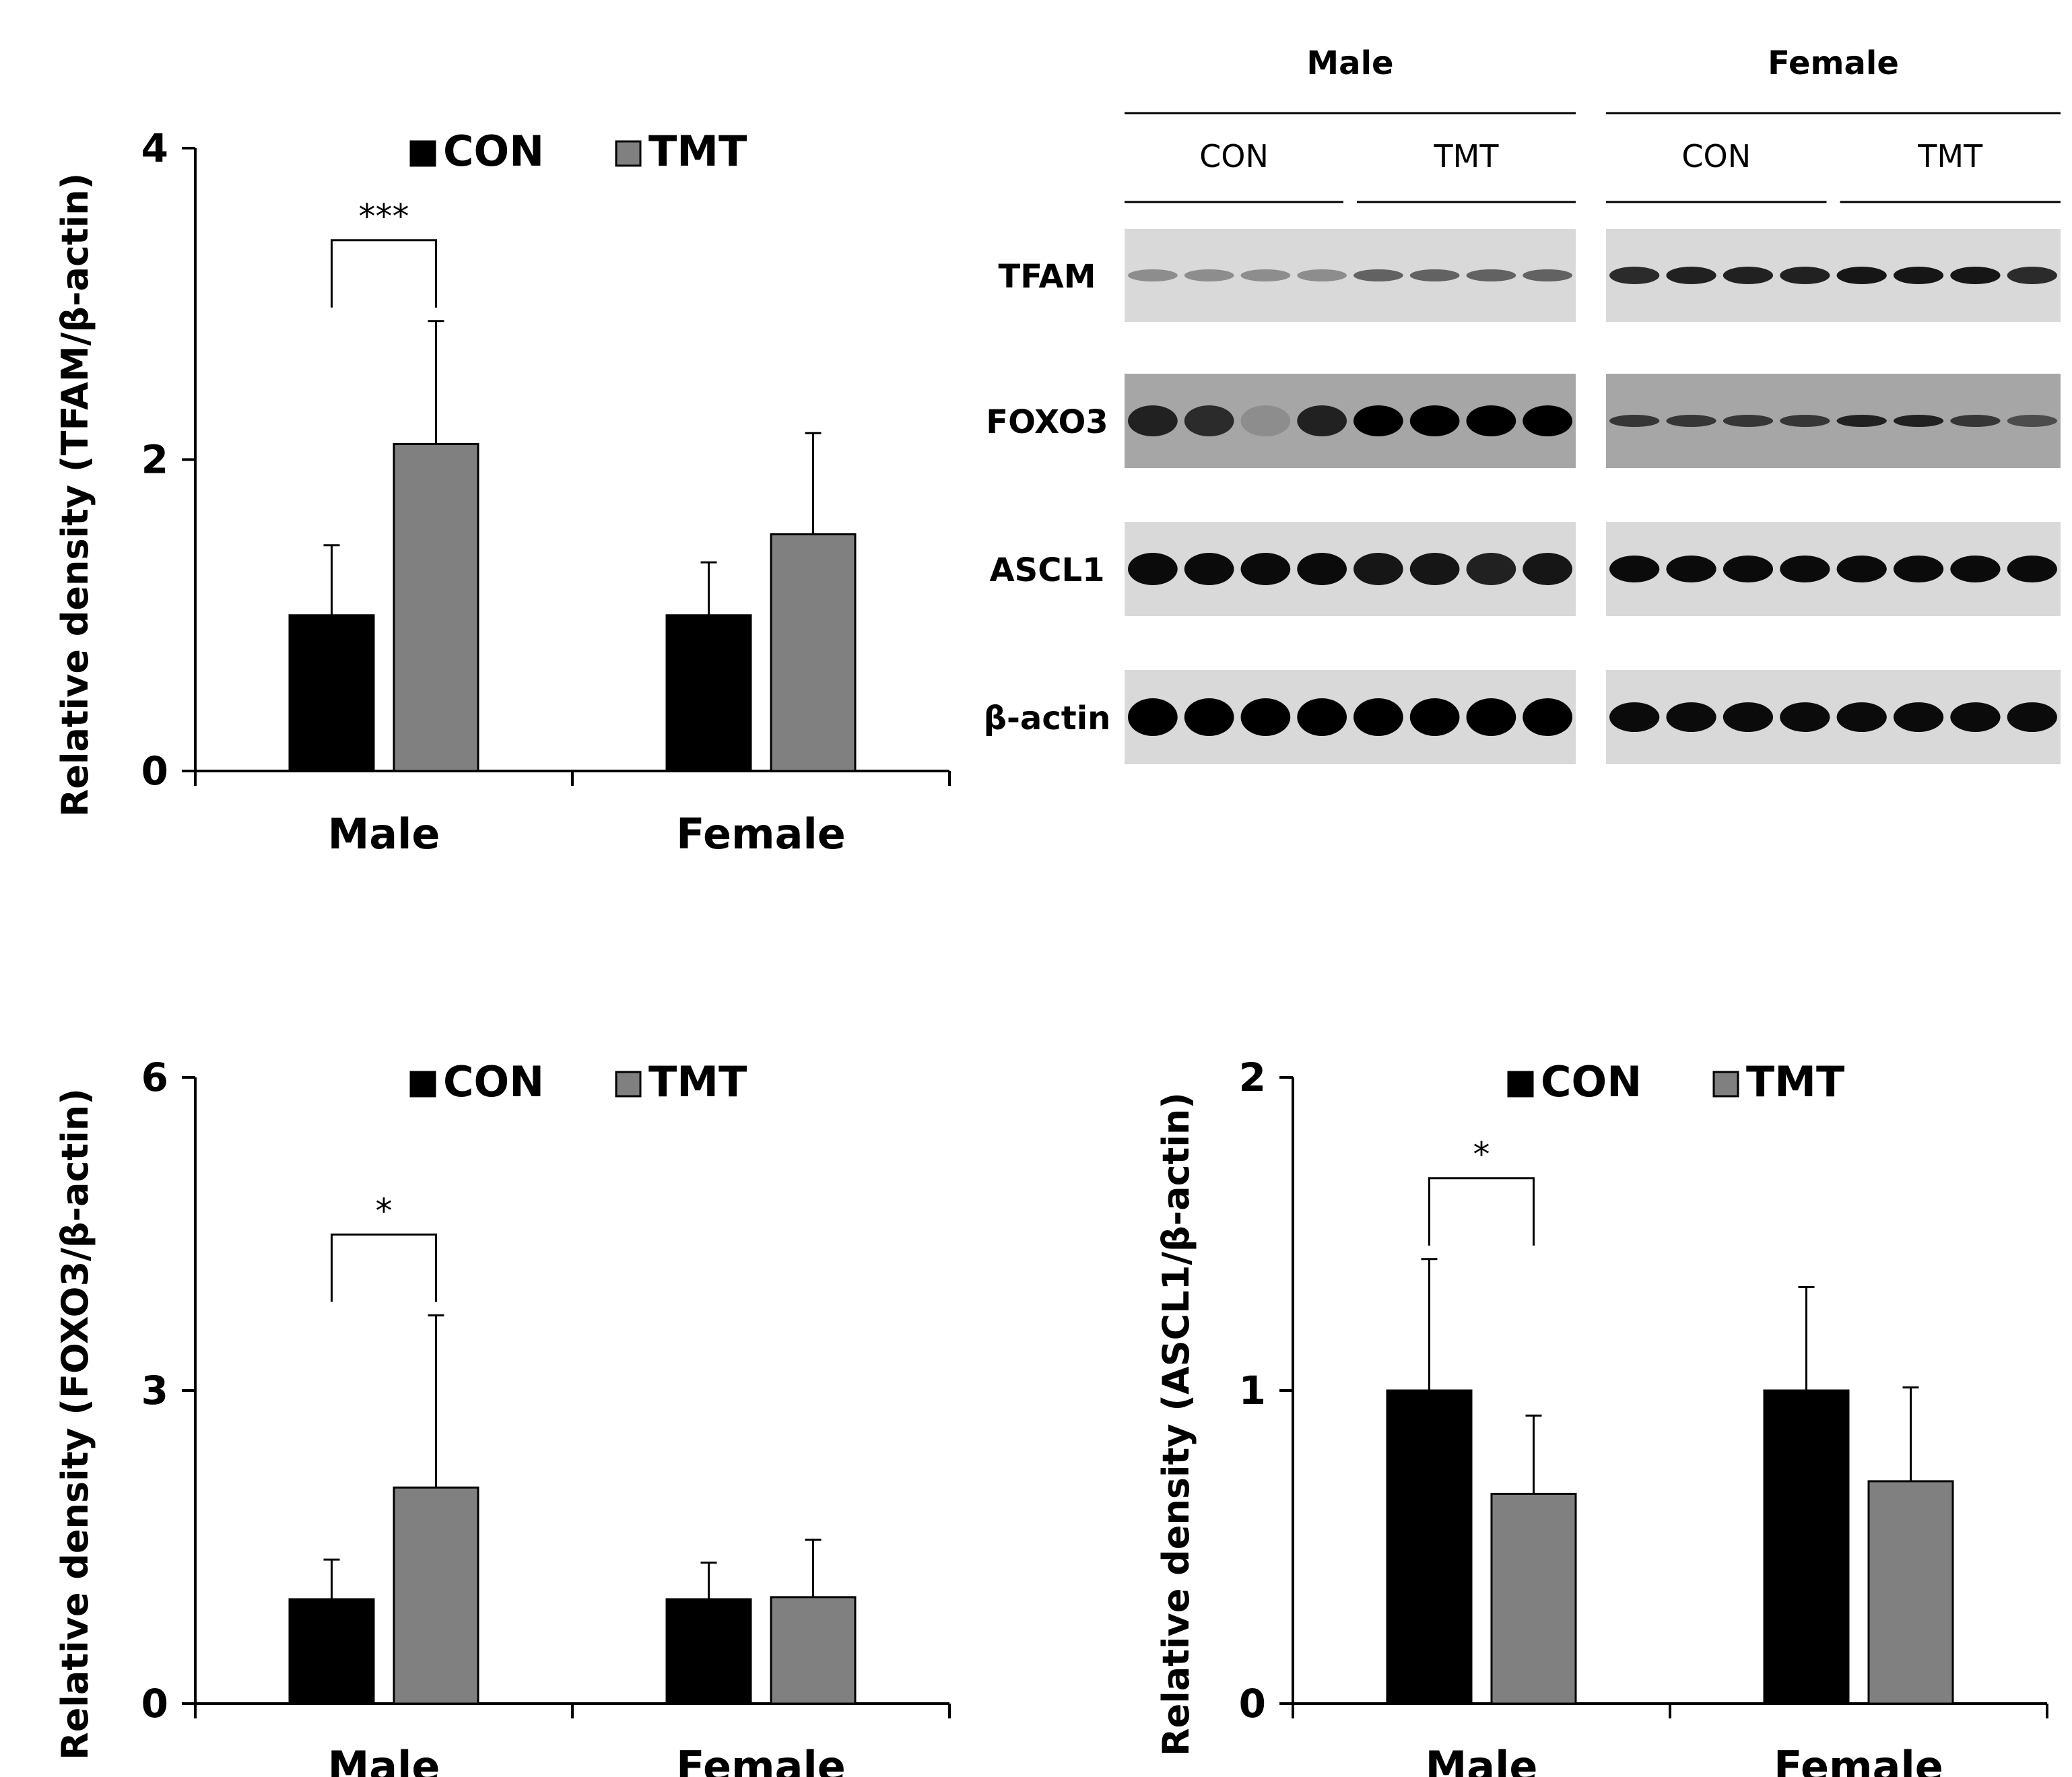 This screenshot has height=1777, width=2072. What do you see at coordinates (1047, 277) in the screenshot?
I see `blot-protein-label-tfam: TFAM` at bounding box center [1047, 277].